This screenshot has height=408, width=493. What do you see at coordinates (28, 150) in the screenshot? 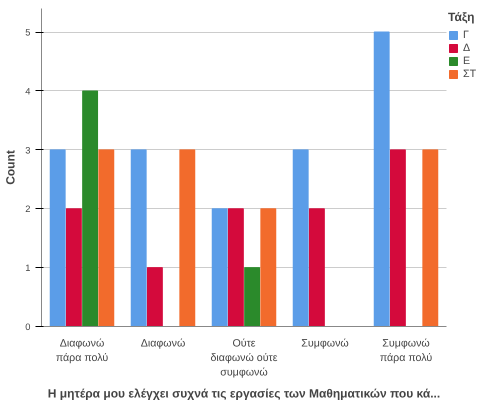
I see `y-tick-label: 3` at bounding box center [28, 150].